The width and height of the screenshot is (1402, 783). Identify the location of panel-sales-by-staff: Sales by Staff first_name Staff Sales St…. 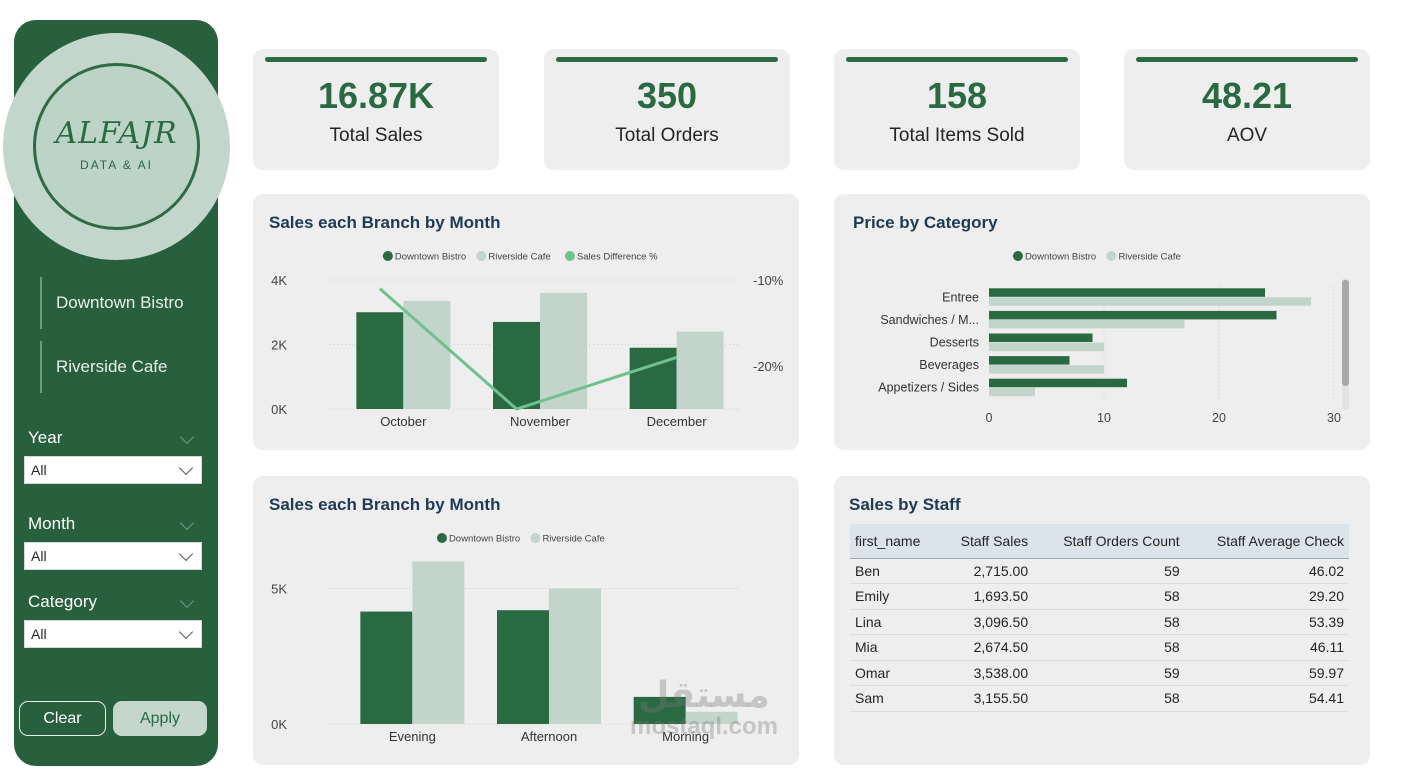
(1102, 620).